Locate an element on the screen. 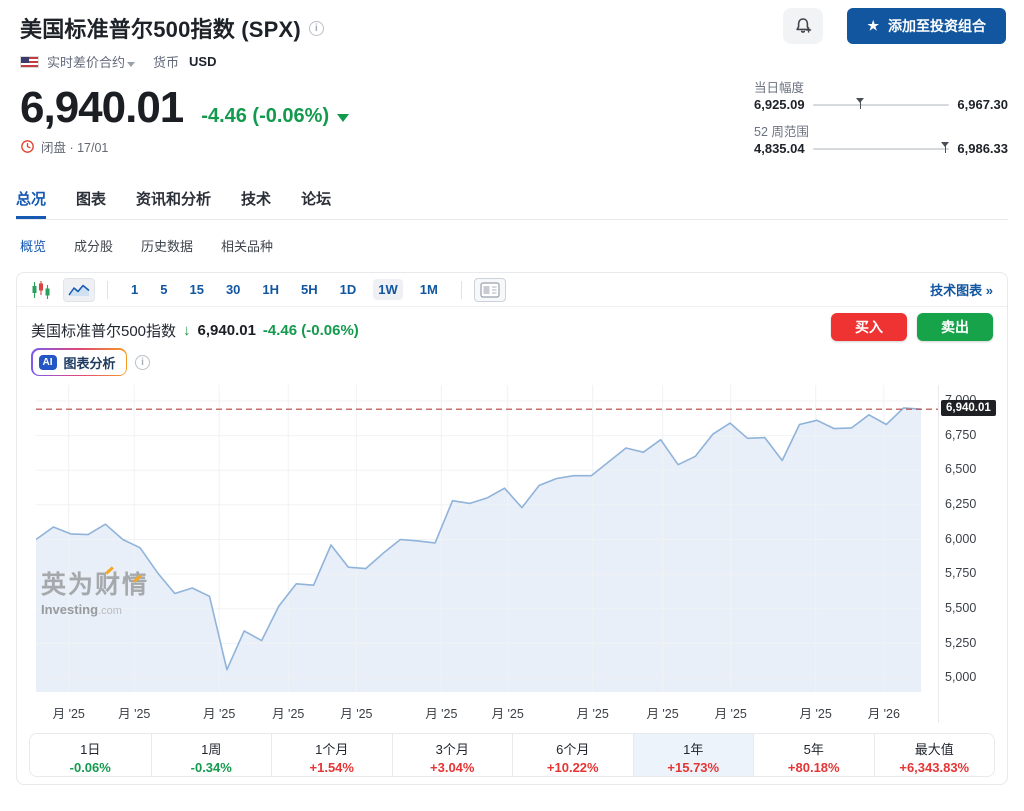  y-axis-label: 6,500 is located at coordinates (961, 469).